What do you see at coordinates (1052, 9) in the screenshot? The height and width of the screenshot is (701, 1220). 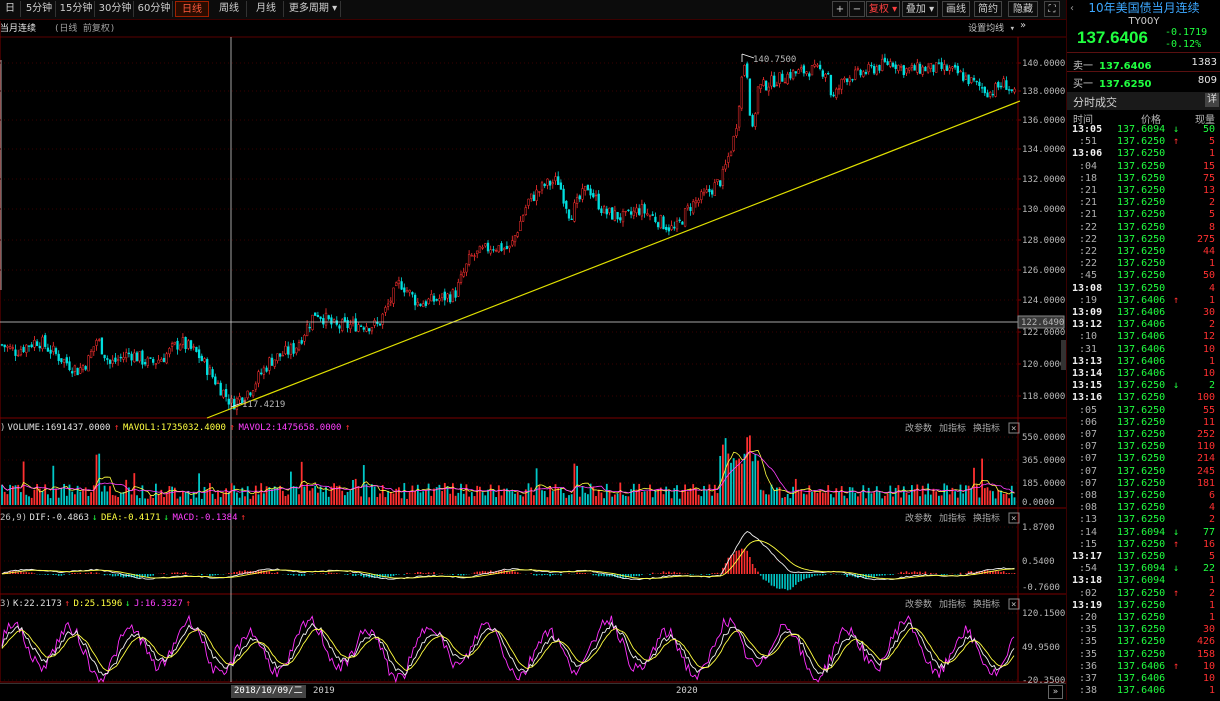 I see `toolbar-btn-7: ⛶` at bounding box center [1052, 9].